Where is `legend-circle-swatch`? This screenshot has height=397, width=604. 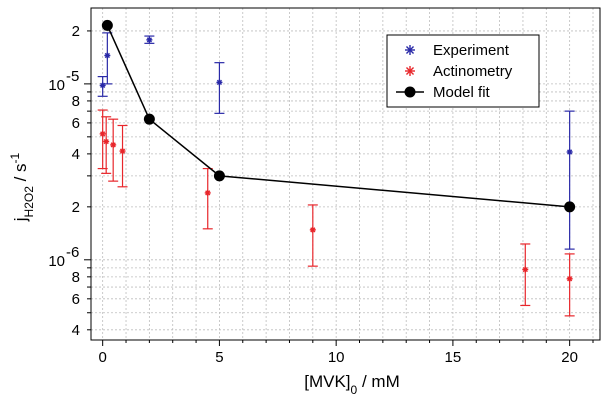
legend-circle-swatch is located at coordinates (410, 92).